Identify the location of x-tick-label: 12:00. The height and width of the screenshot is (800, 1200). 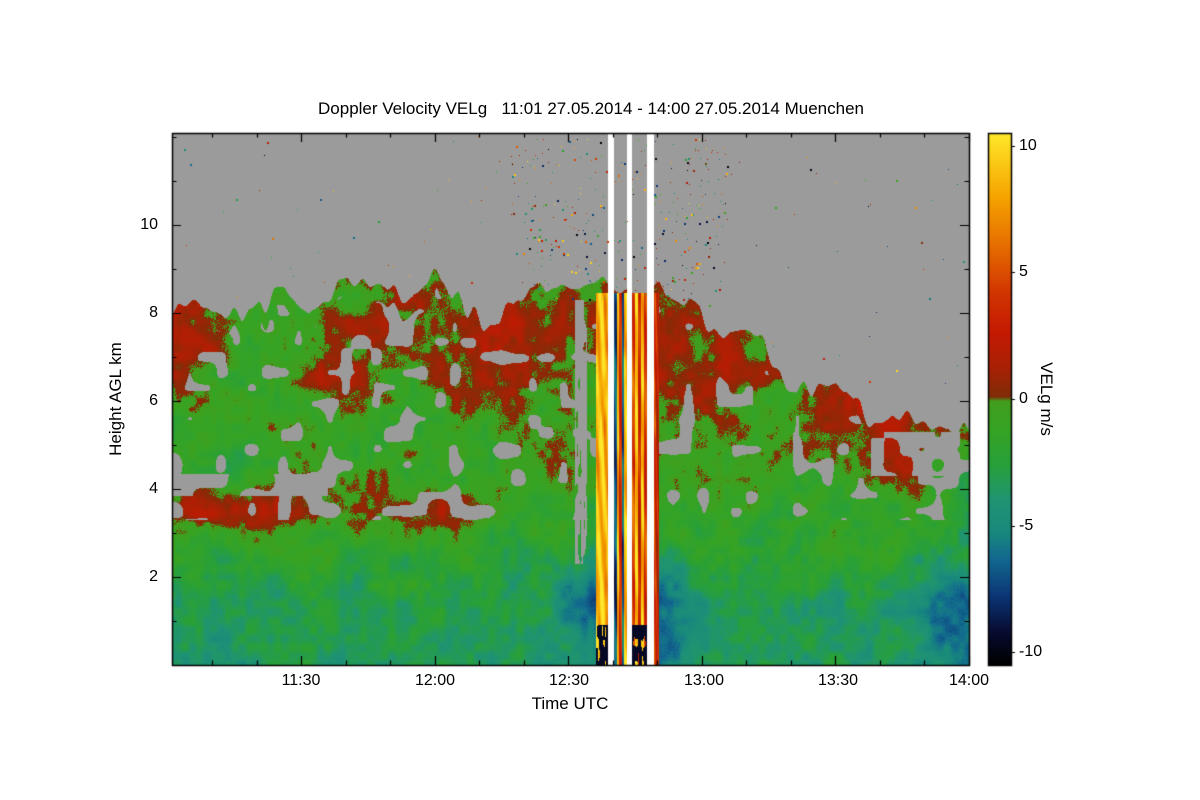
(435, 680).